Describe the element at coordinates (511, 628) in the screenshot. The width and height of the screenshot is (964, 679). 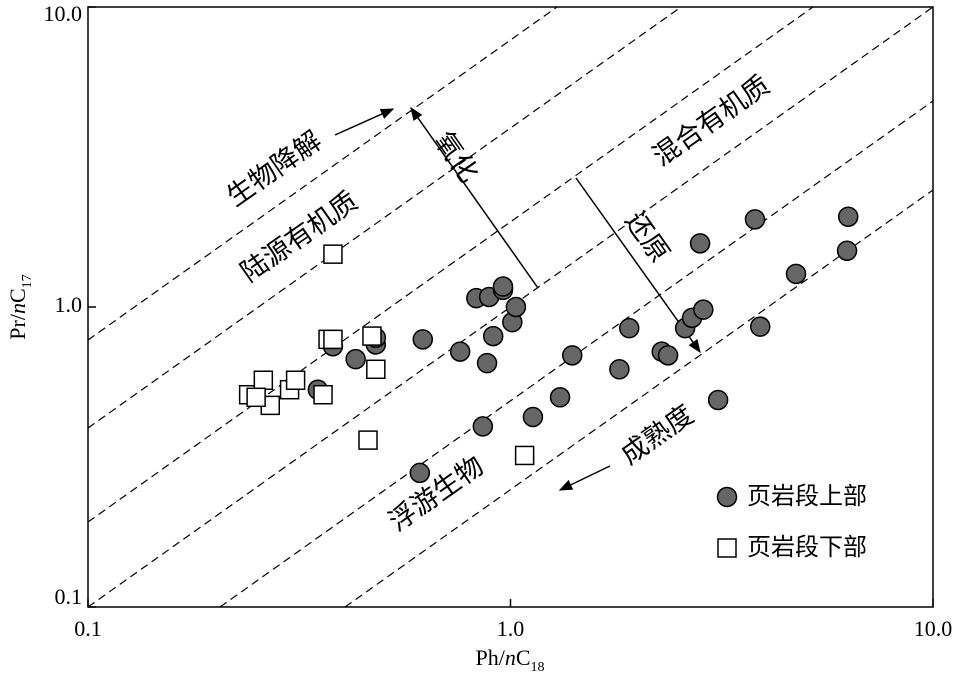
I see `x-tick-label: 1.0` at that location.